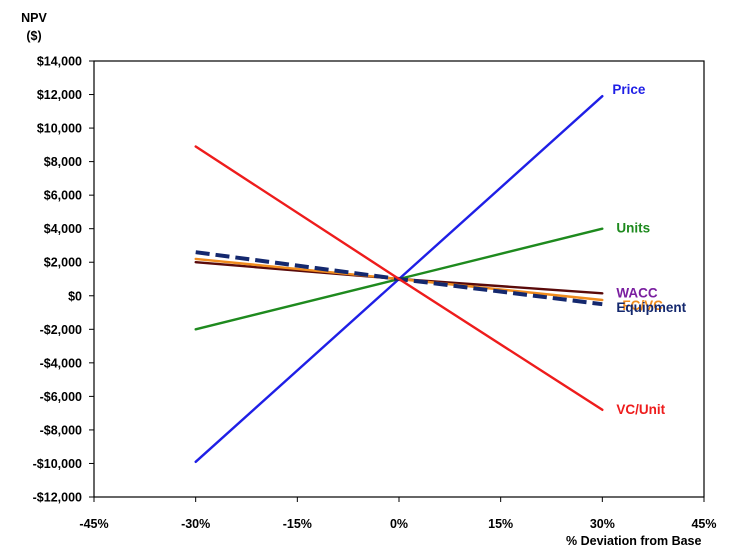 This screenshot has height=550, width=749. I want to click on x-tick-label: 45%, so click(703, 524).